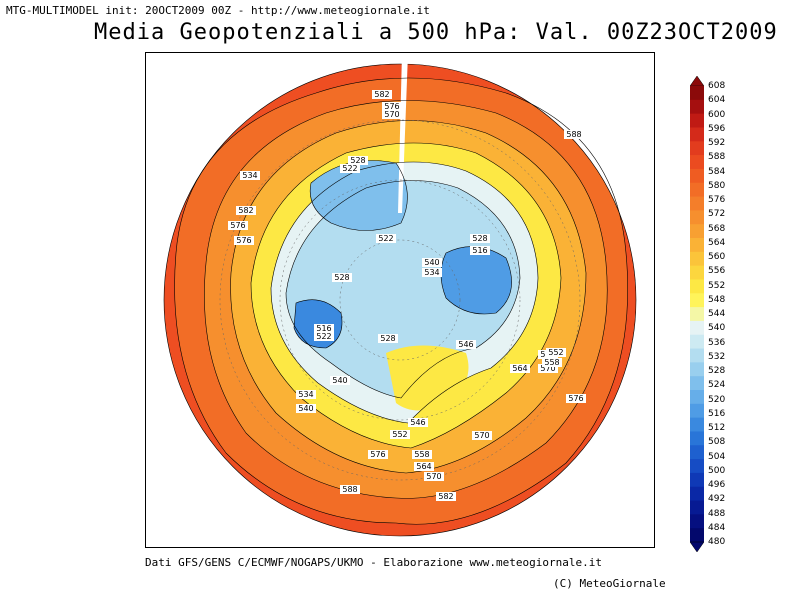  Describe the element at coordinates (717, 257) in the screenshot. I see `colorbar-level-label: 560` at that location.